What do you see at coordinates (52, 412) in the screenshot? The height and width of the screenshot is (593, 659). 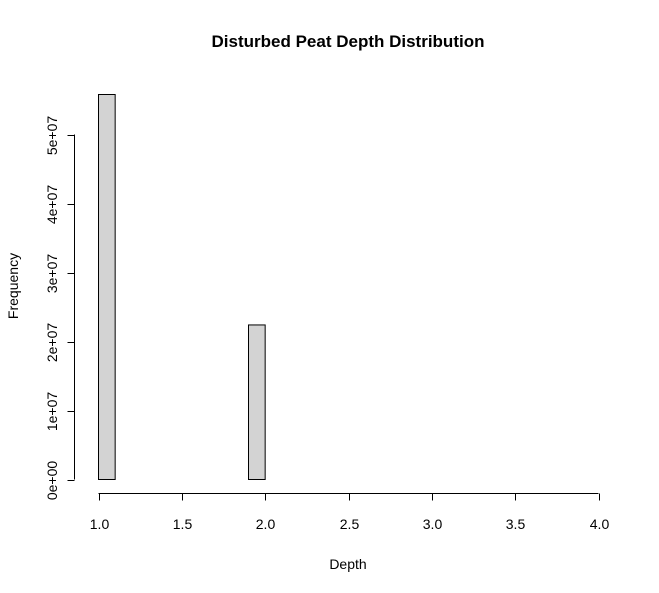 I see `y-tick-label-1: 1e+07` at bounding box center [52, 412].